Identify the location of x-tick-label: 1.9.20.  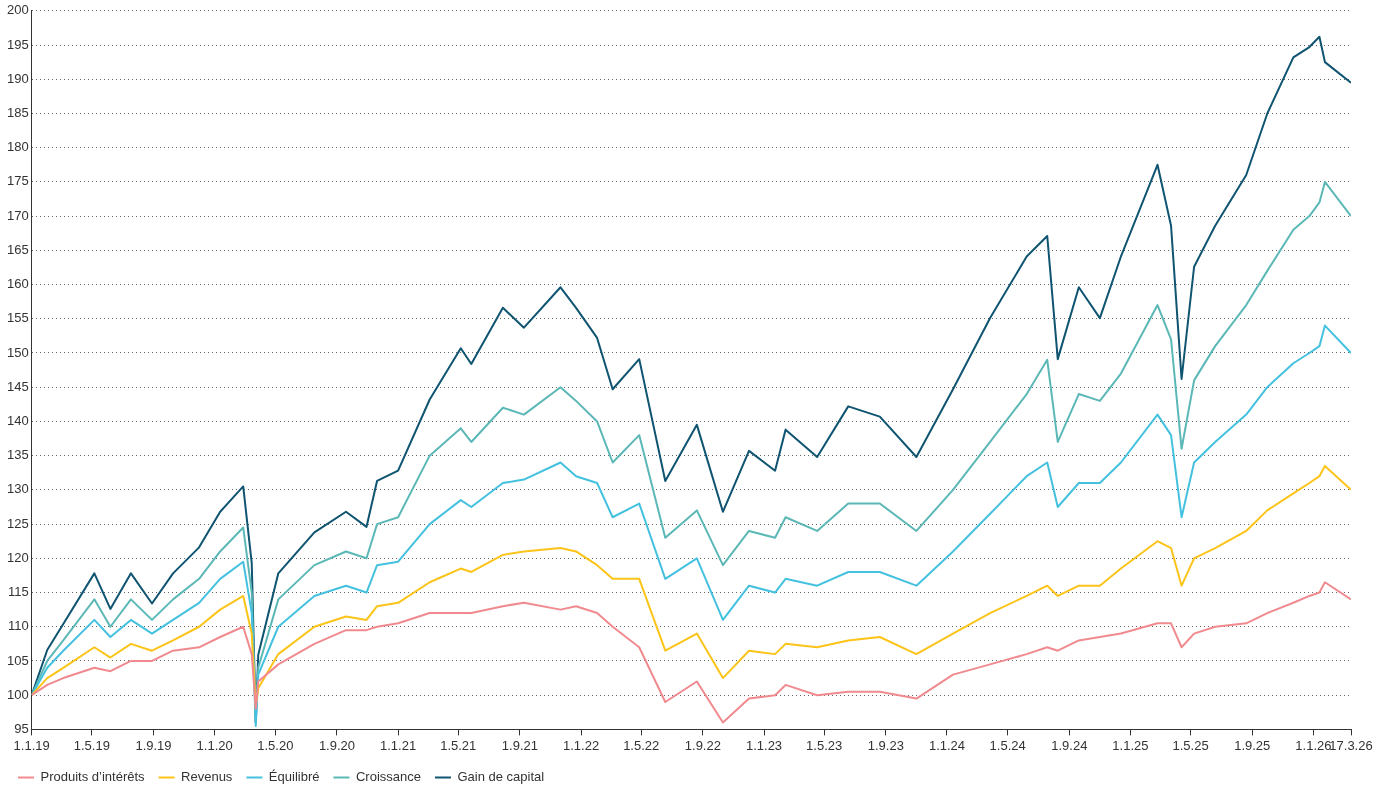
(337, 745).